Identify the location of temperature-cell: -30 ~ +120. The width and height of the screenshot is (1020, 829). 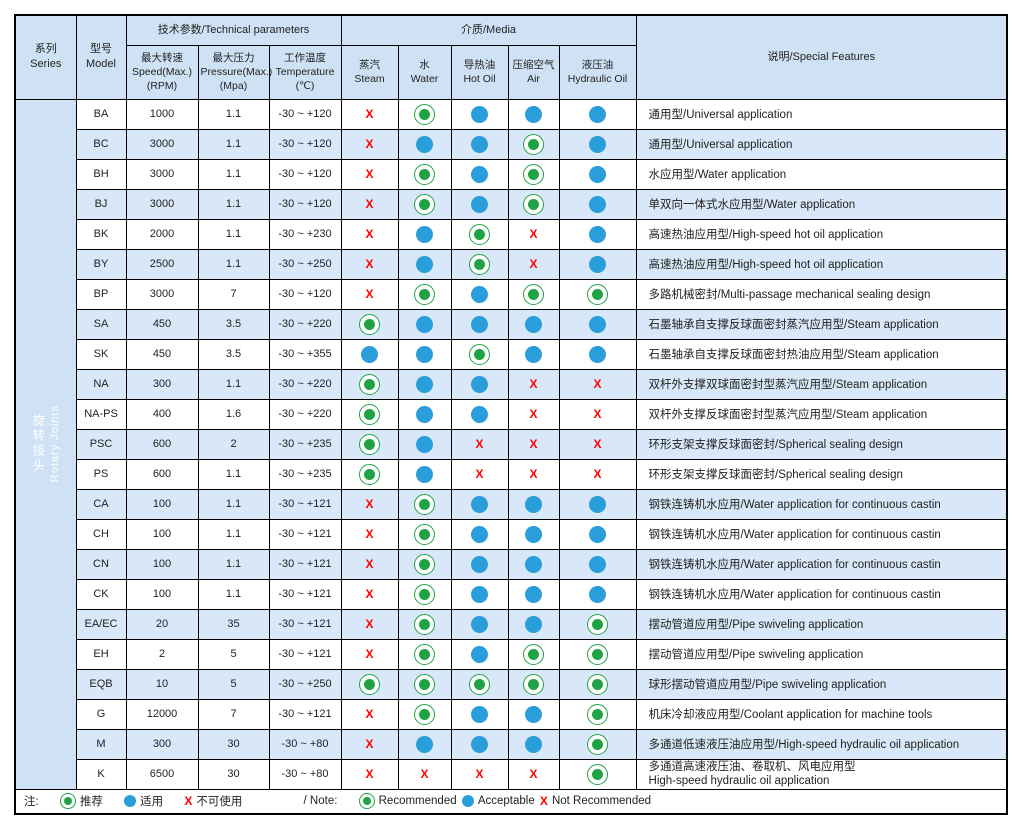
(305, 144).